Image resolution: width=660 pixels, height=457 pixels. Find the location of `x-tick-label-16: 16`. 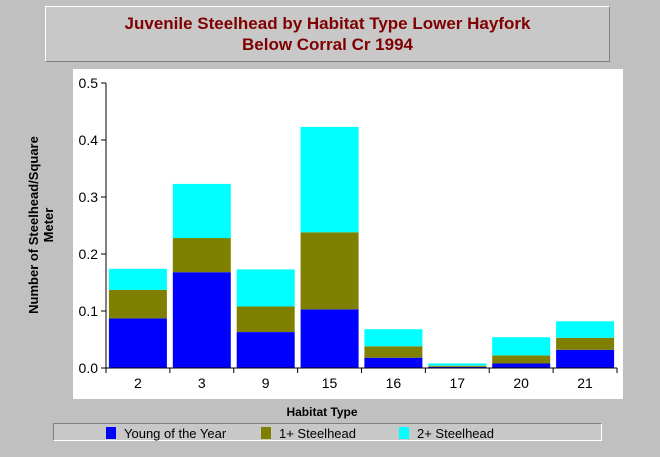

x-tick-label-16: 16 is located at coordinates (394, 383).